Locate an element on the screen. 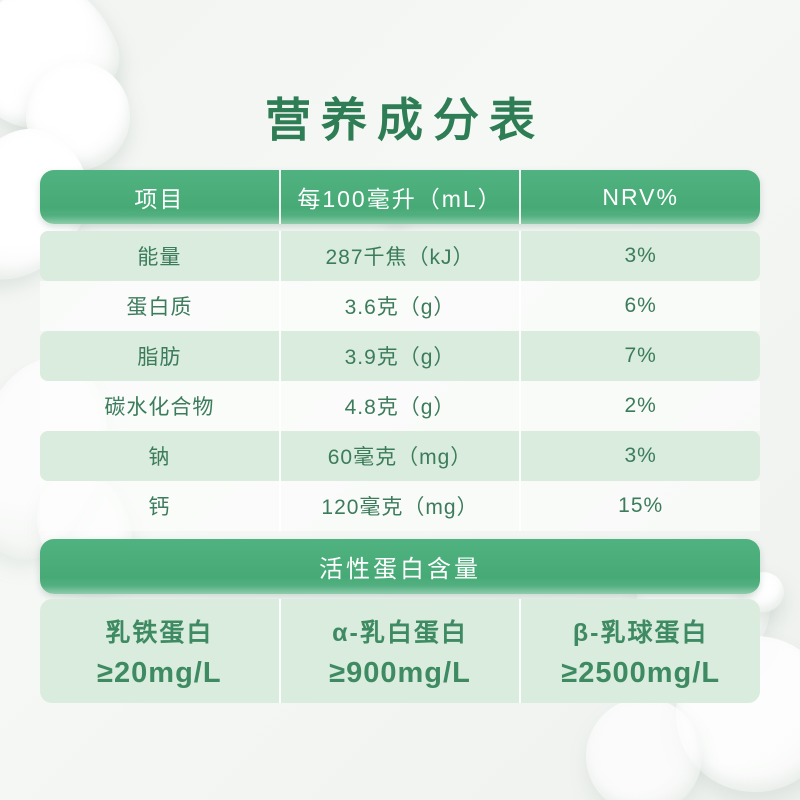 Image resolution: width=800 pixels, height=800 pixels. header-item: 项目 is located at coordinates (159, 199).